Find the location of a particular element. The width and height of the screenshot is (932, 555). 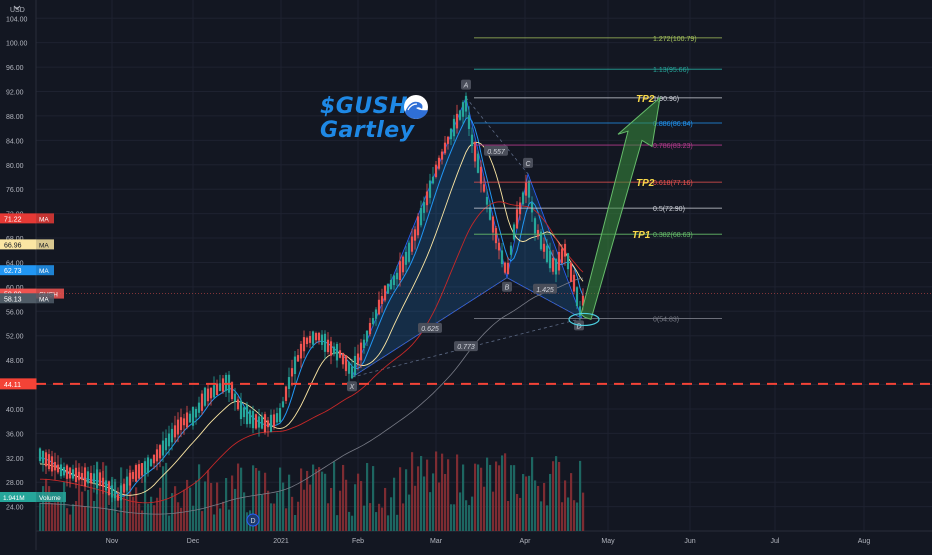

time-tick-label: 2021 is located at coordinates (281, 541).